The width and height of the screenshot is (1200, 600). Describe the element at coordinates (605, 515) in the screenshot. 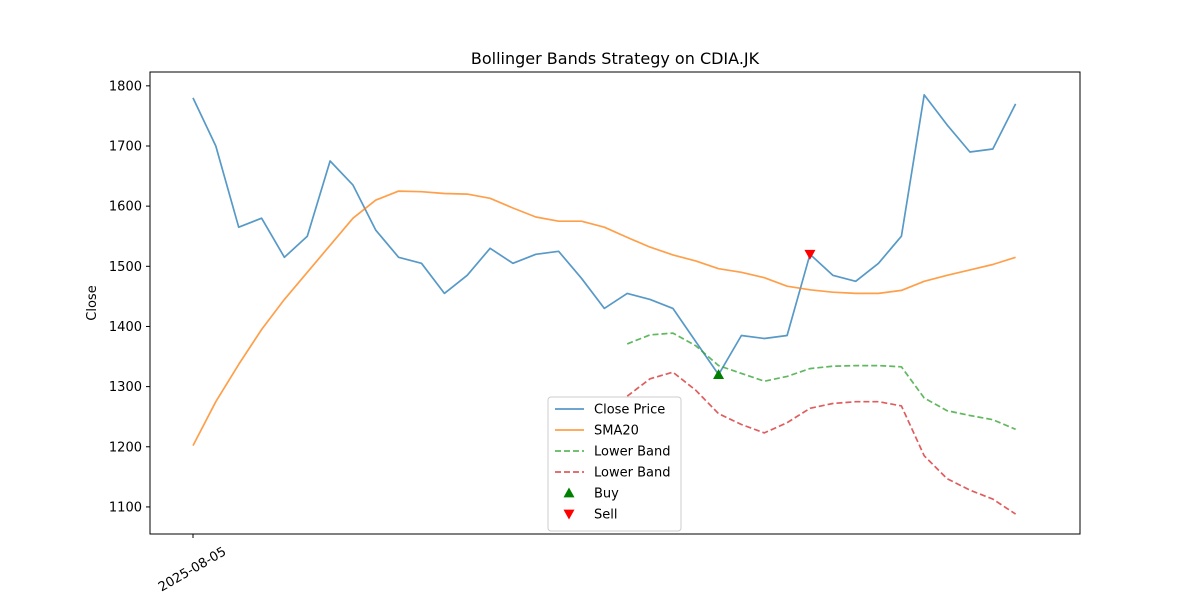

I see `legend-label: Sell` at that location.